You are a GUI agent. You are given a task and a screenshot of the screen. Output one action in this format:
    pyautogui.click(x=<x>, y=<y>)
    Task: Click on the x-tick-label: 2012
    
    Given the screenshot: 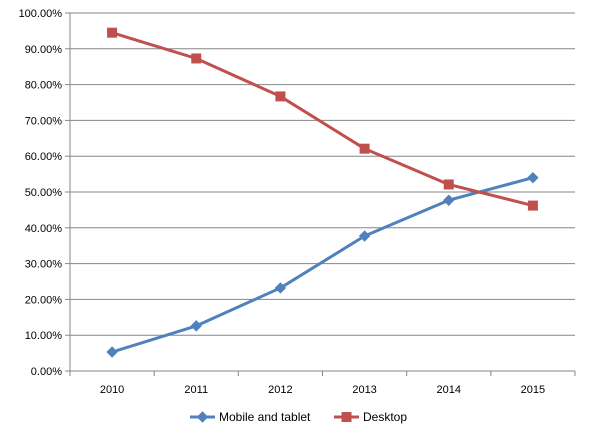 What is the action you would take?
    pyautogui.click(x=280, y=390)
    